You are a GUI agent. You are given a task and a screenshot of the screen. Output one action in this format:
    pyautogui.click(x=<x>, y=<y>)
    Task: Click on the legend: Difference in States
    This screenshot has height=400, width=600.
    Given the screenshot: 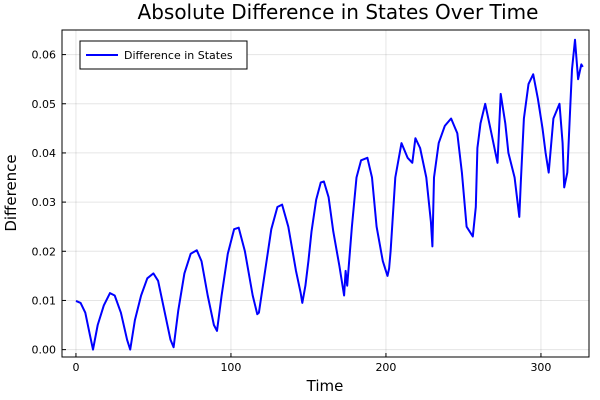 What is the action you would take?
    pyautogui.click(x=163, y=55)
    